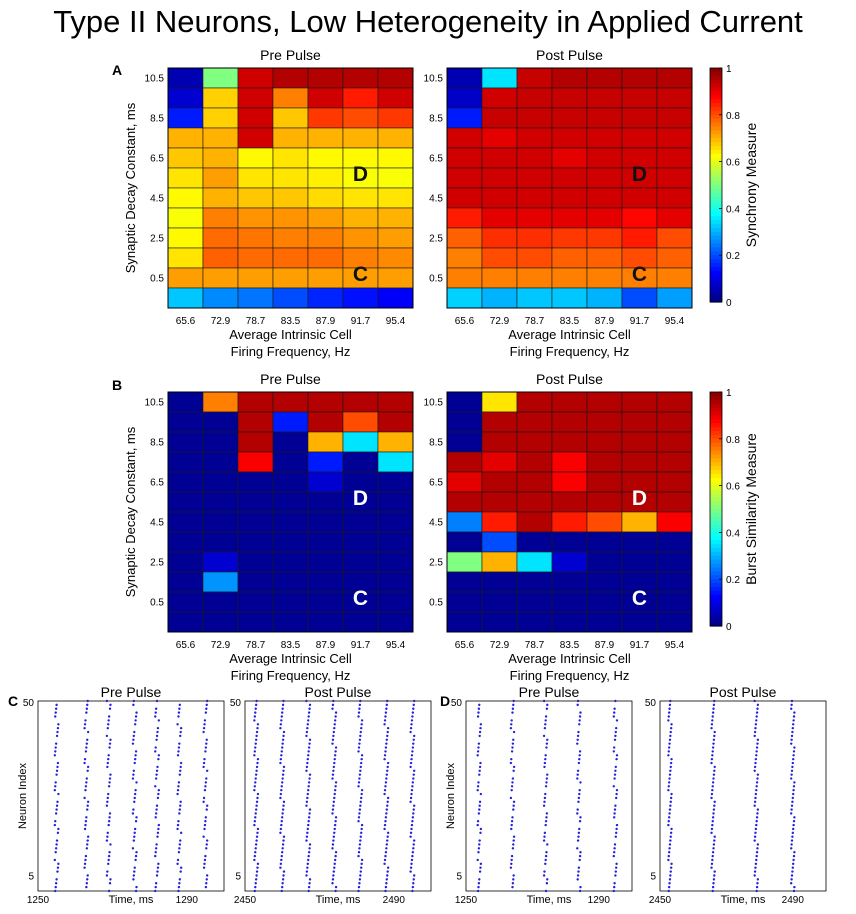  Describe the element at coordinates (338, 900) in the screenshot. I see `x-axis-label: Time, ms` at that location.